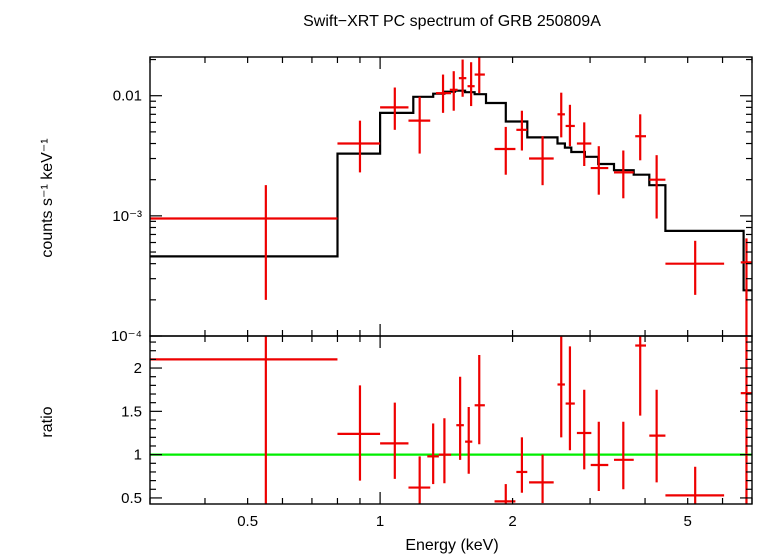  What do you see at coordinates (451, 545) in the screenshot?
I see `x-axis-label: Energy (keV)` at bounding box center [451, 545].